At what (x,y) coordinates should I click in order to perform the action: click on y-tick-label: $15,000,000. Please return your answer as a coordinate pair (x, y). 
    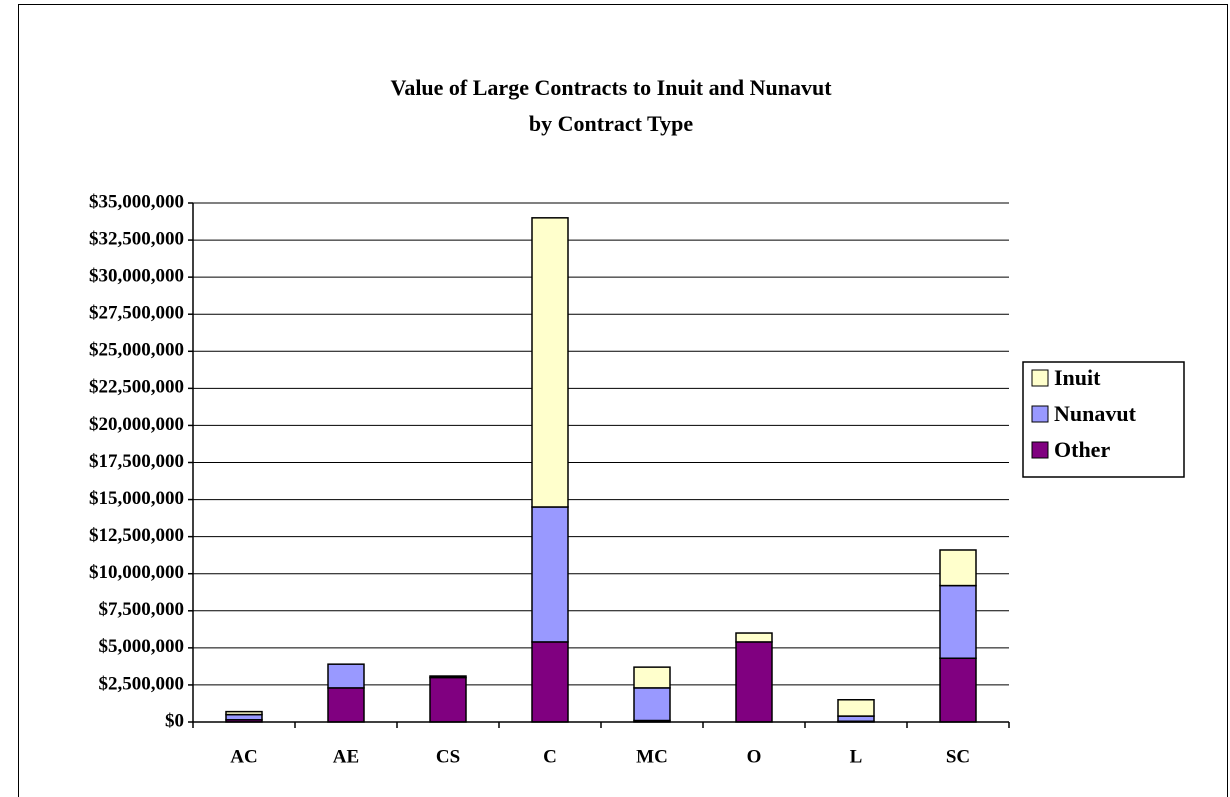
    Looking at the image, I should click on (136, 498).